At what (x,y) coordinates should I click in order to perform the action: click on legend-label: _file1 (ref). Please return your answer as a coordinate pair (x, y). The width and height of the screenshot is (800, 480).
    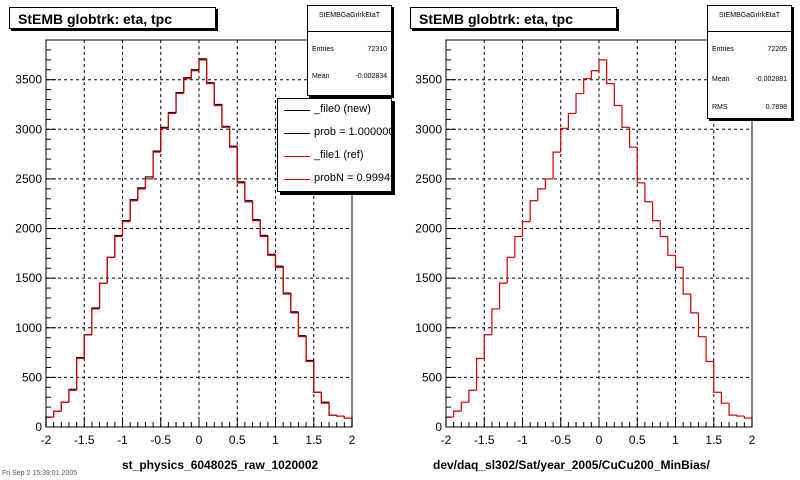
    Looking at the image, I should click on (339, 155).